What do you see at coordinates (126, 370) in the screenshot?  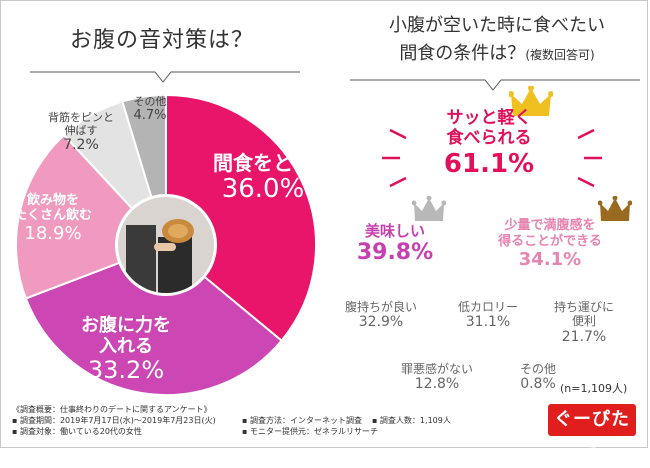 I see `pie-label-abs-value: 33.2%` at bounding box center [126, 370].